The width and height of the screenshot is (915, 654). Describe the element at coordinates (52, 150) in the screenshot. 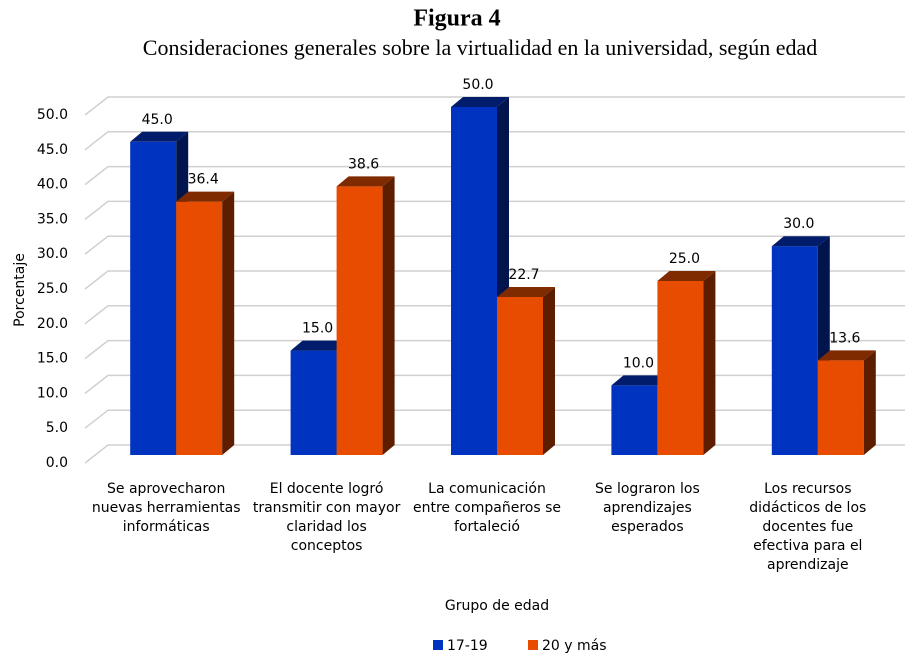

I see `y-tick-label: 45.0` at that location.